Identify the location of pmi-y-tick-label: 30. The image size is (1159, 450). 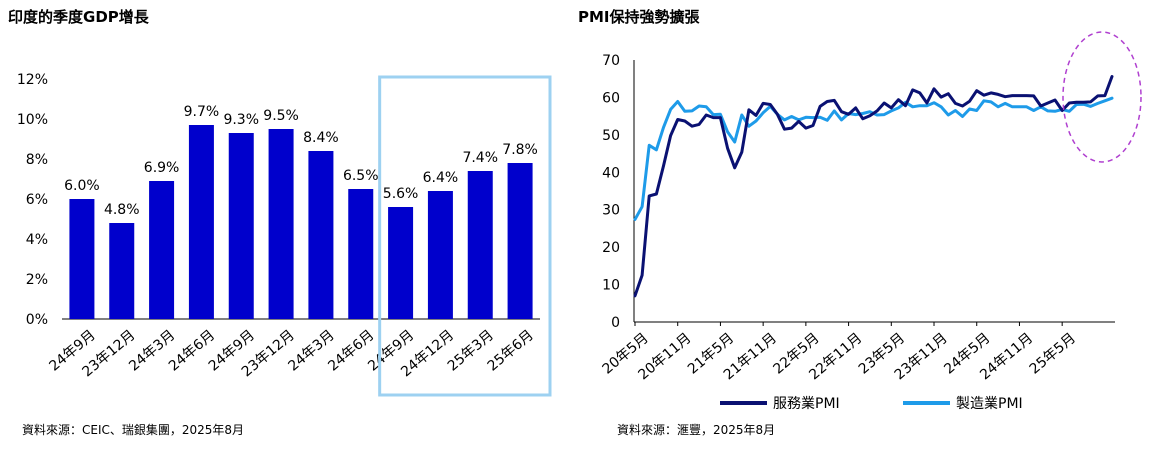
(611, 211).